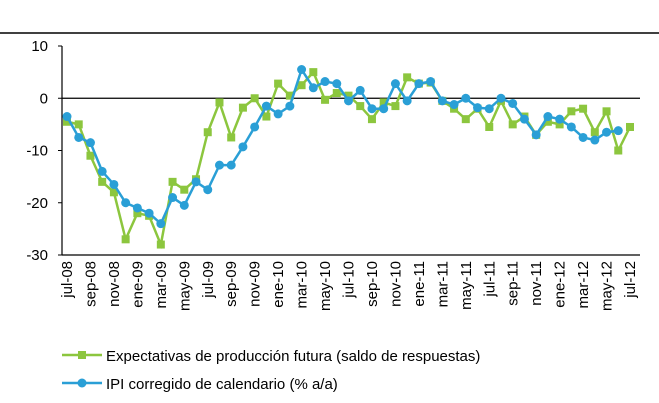 The image size is (659, 403). I want to click on x-tick-label: mar-09, so click(161, 285).